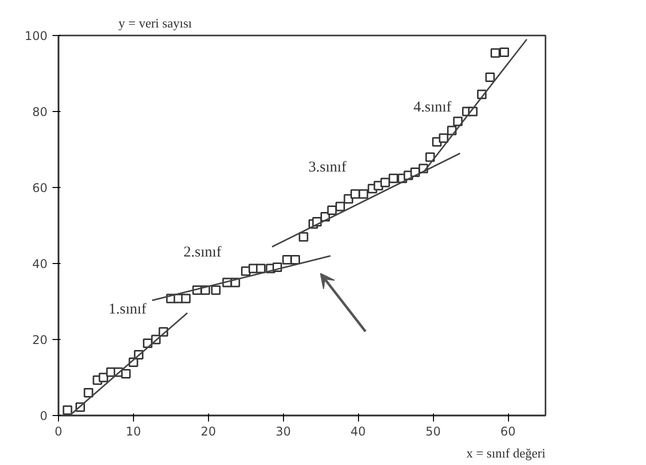 This screenshot has height=465, width=646. Describe the element at coordinates (433, 431) in the screenshot. I see `x-tick-label: 50` at that location.